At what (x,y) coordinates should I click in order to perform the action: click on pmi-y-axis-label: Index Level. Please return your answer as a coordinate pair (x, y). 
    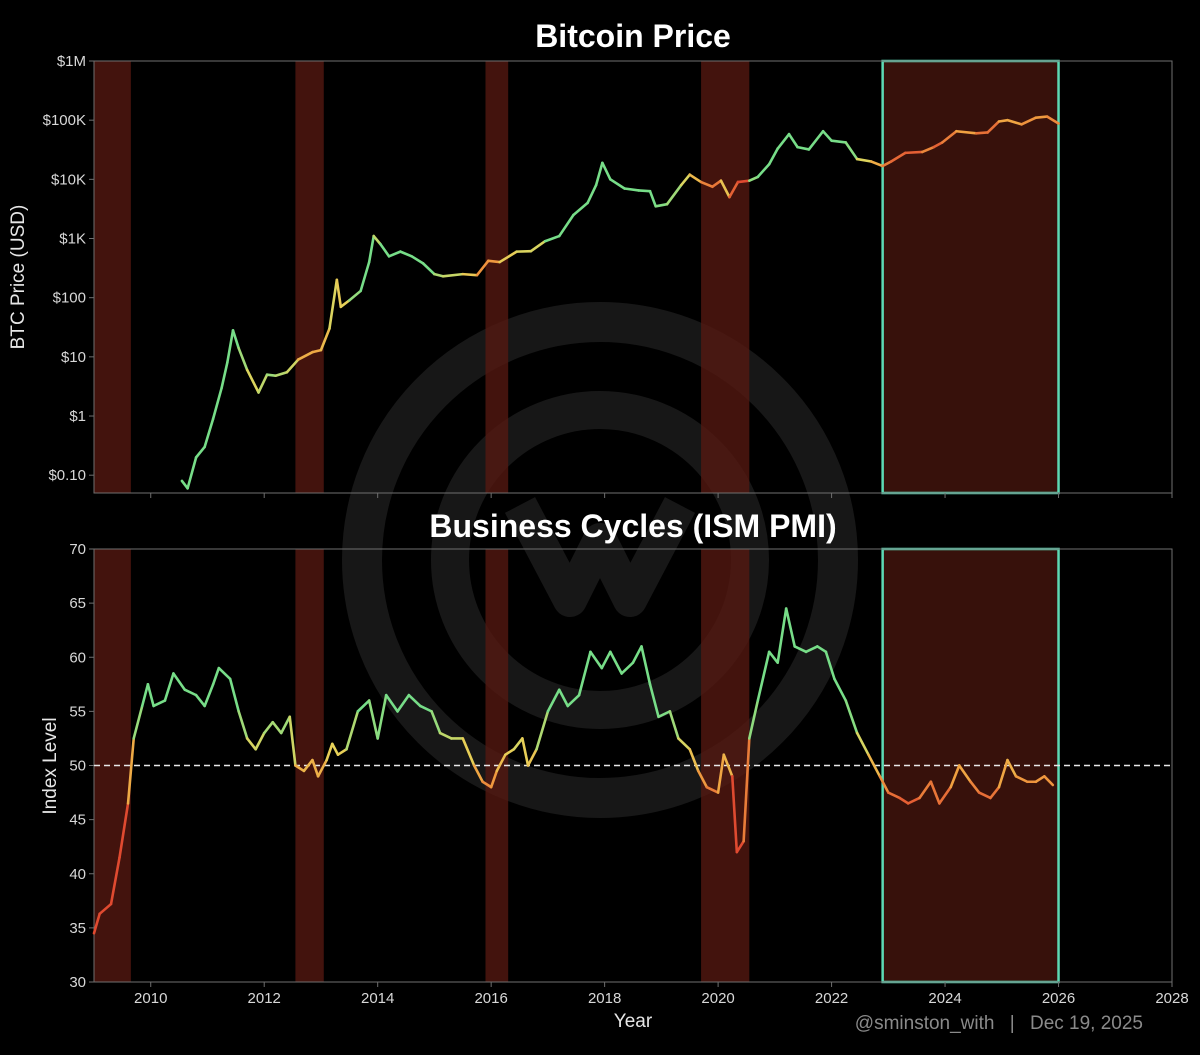
    Looking at the image, I should click on (50, 765).